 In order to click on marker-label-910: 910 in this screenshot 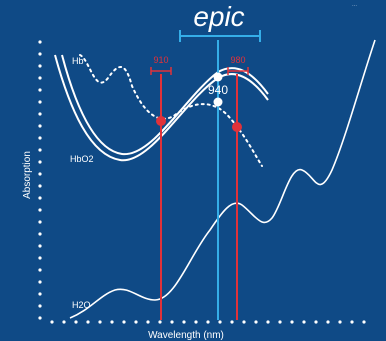, I will do `click(160, 60)`.